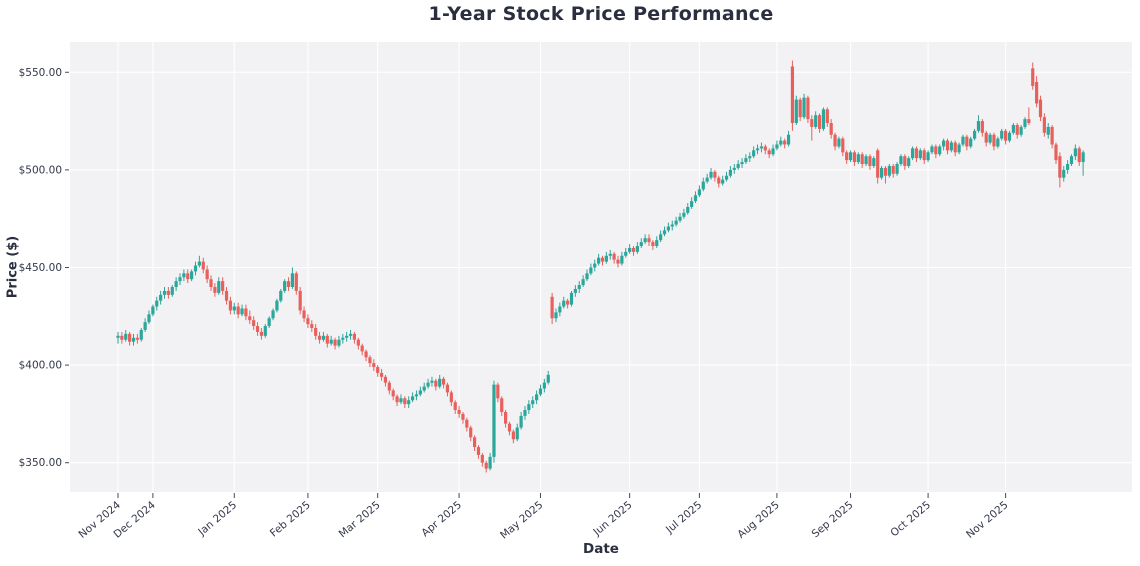 The width and height of the screenshot is (1140, 566). Describe the element at coordinates (987, 520) in the screenshot. I see `x-tick-label: Nov 2025` at that location.